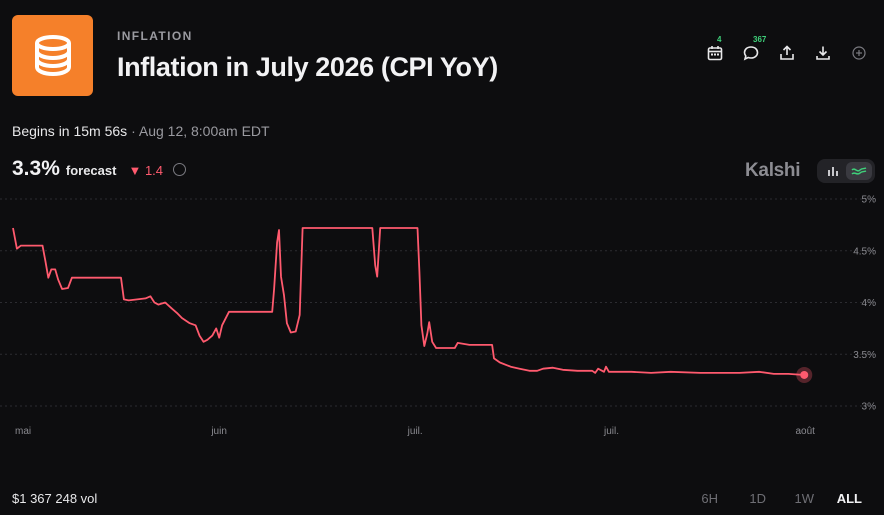  What do you see at coordinates (154, 170) in the screenshot?
I see `forecast-change-value: 1.4` at bounding box center [154, 170].